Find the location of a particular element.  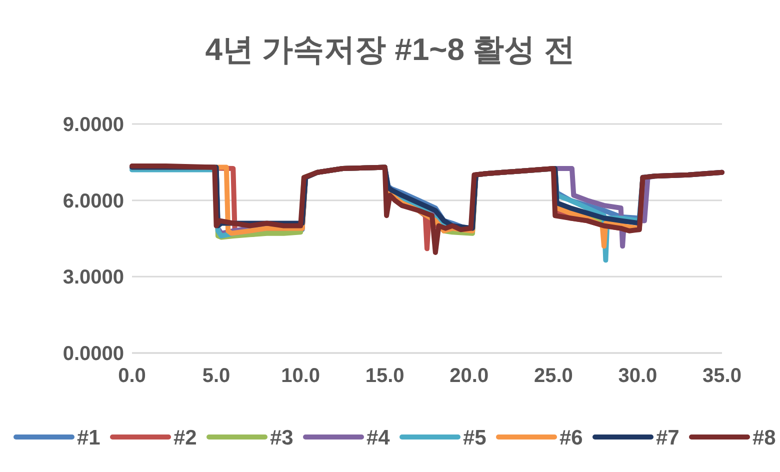

x-tick-label: 5.0 is located at coordinates (216, 376).